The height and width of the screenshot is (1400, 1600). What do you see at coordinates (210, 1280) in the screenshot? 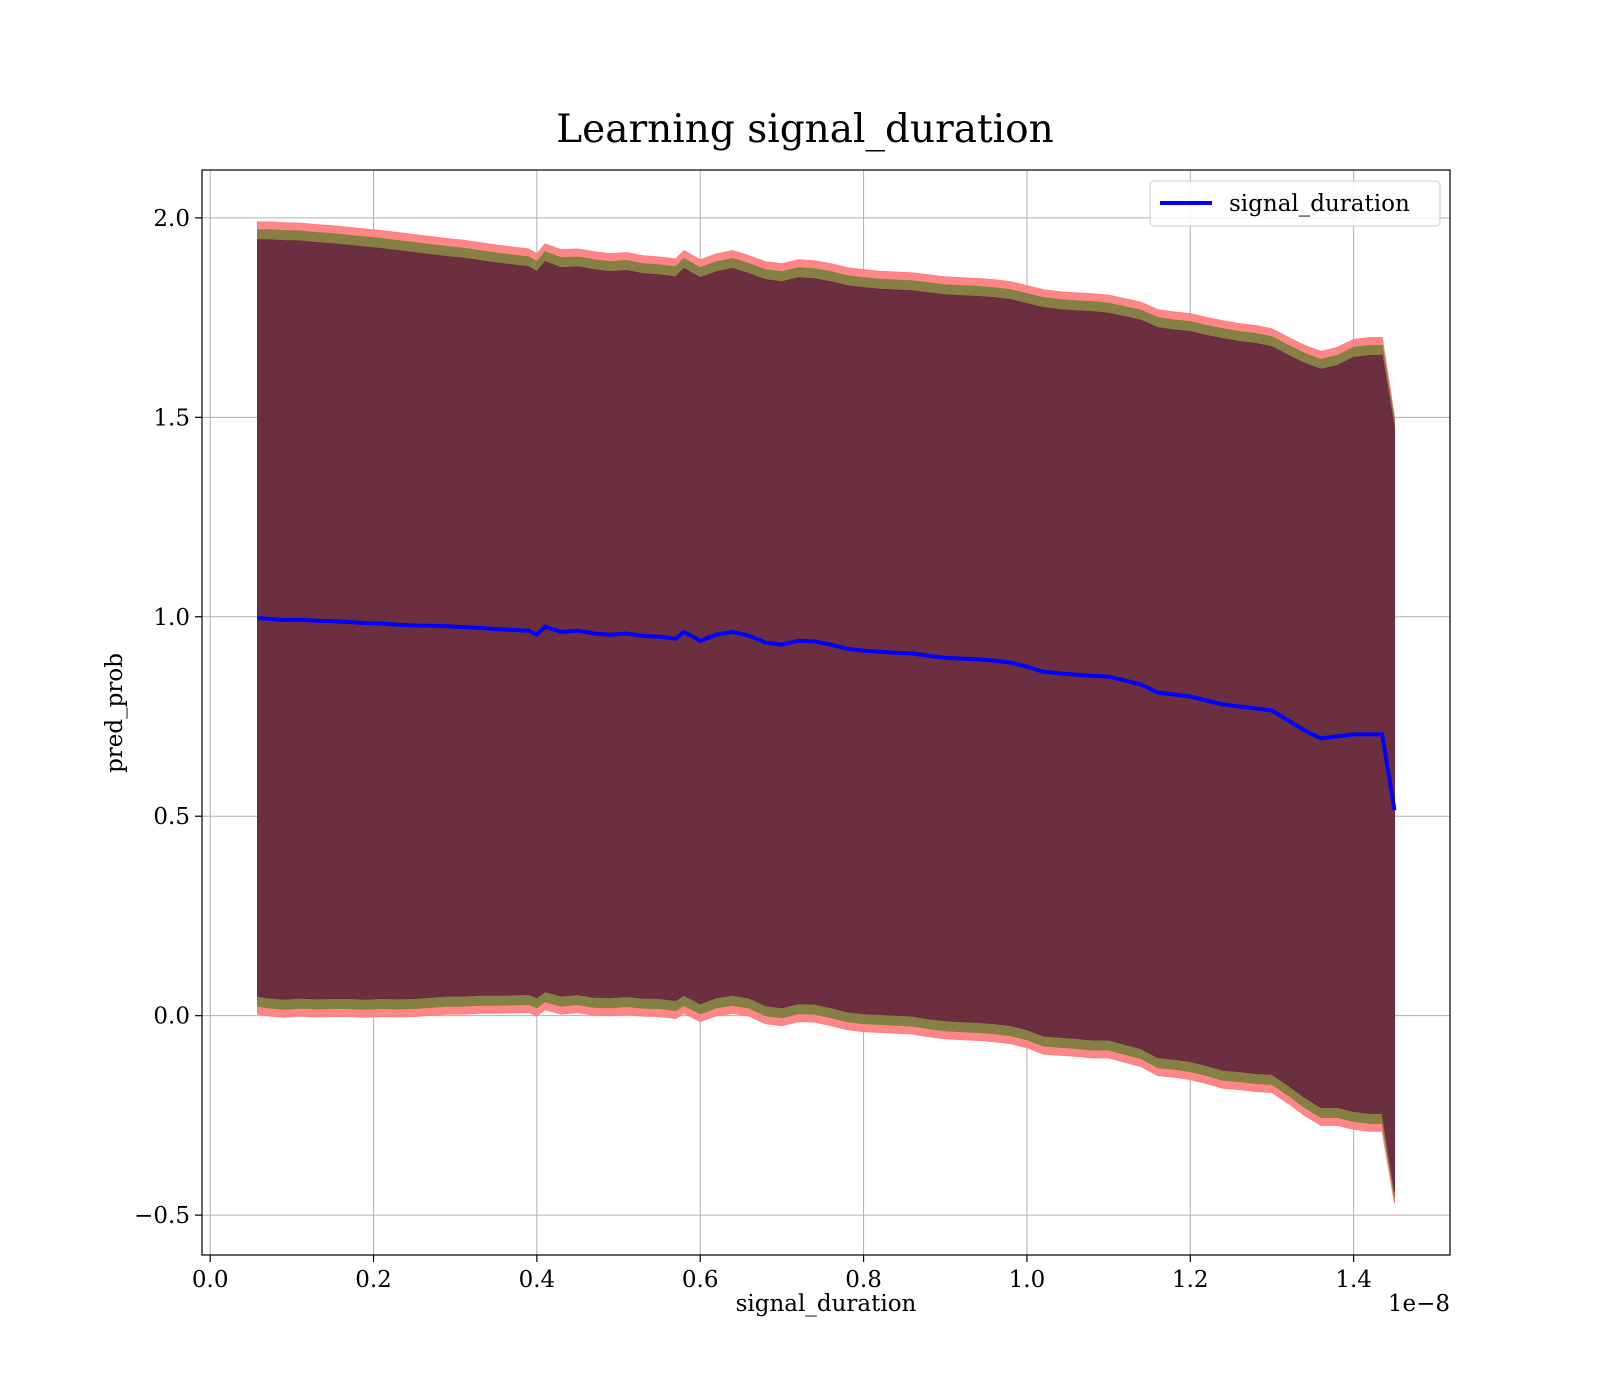
I see `x-tick-label: 0.0` at bounding box center [210, 1280].